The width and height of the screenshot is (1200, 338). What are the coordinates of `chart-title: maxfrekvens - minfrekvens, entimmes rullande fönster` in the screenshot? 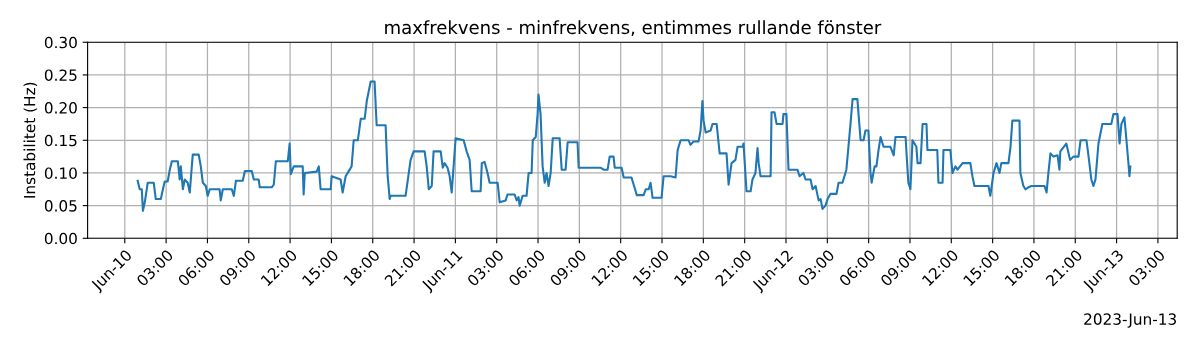 It's located at (633, 28).